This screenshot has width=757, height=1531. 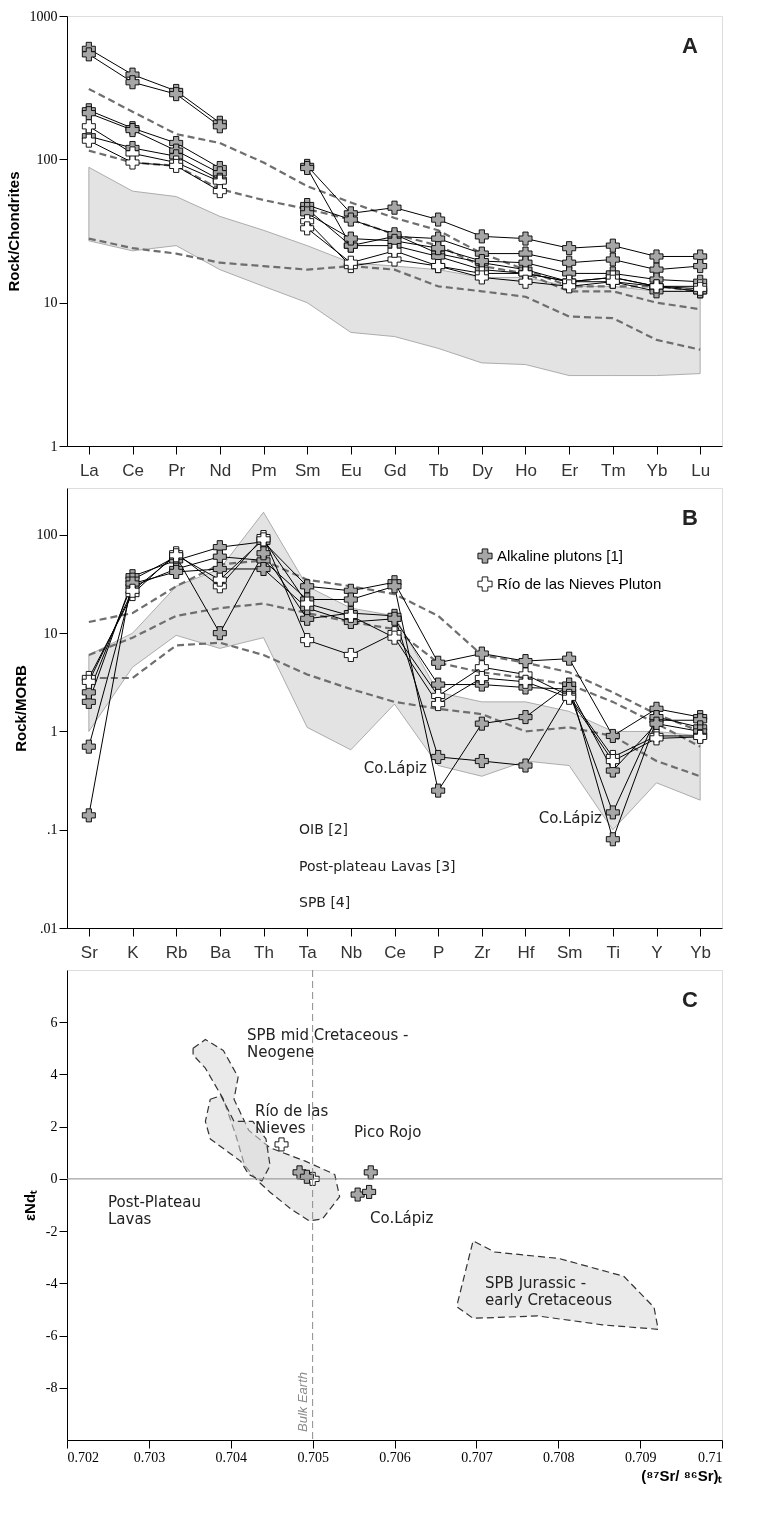 What do you see at coordinates (177, 470) in the screenshot?
I see `x-tick-label: Pr` at bounding box center [177, 470].